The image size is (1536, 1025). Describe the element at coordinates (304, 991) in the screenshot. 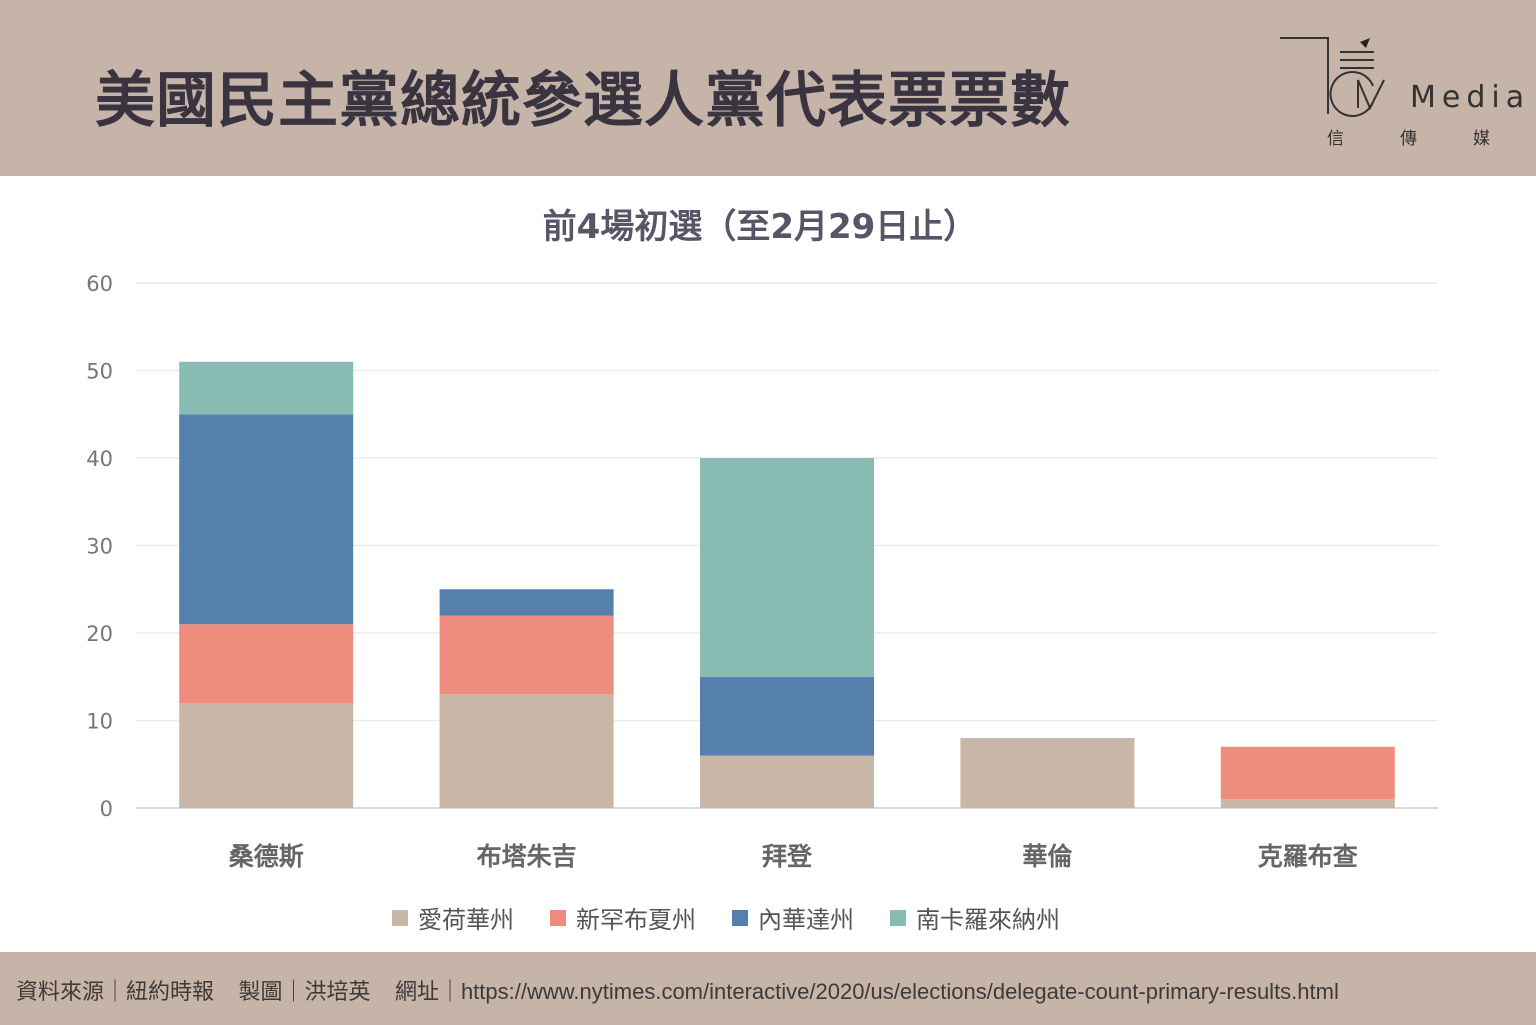

I see `maker-credit: 製圖｜洪培英` at that location.